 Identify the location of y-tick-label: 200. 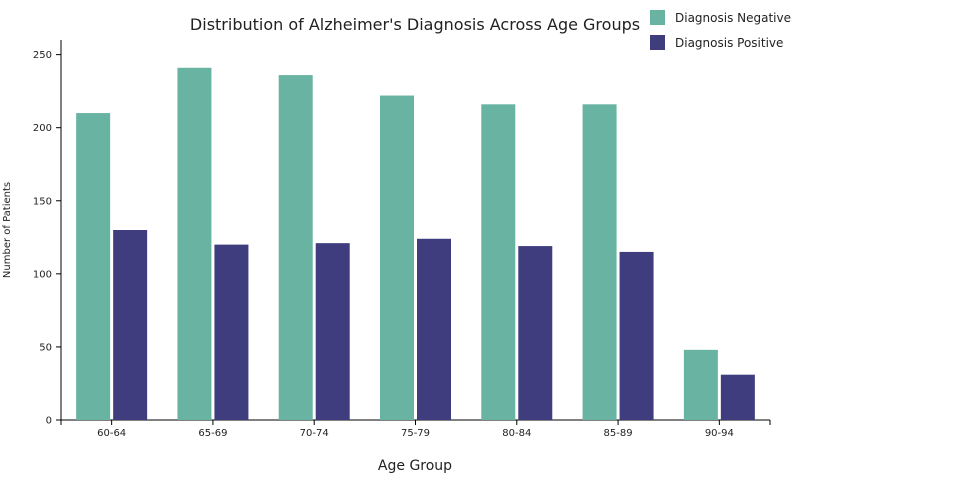
(42, 128).